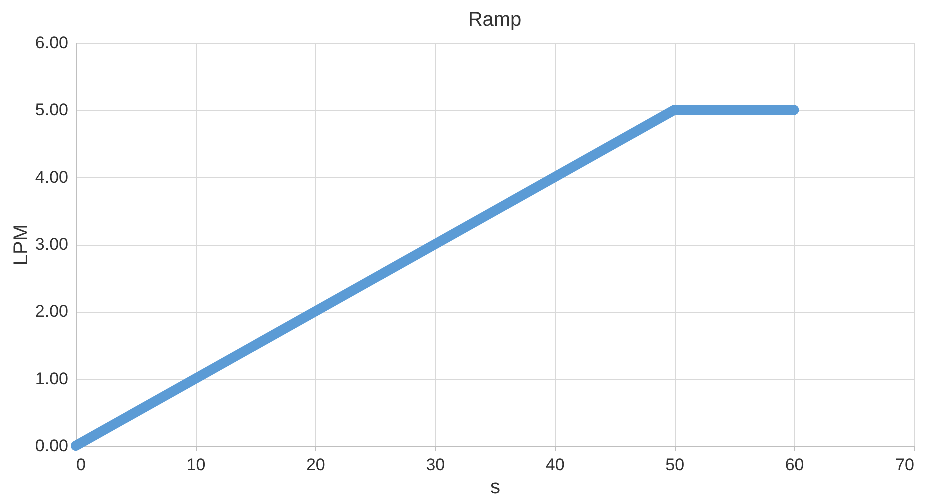  Describe the element at coordinates (905, 465) in the screenshot. I see `x-tick-label: 70` at that location.